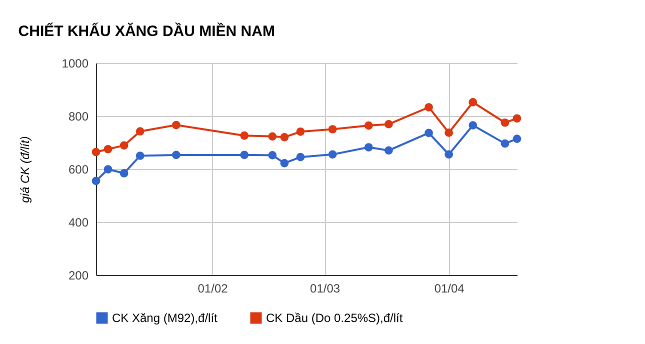 This screenshot has height=344, width=645. What do you see at coordinates (146, 31) in the screenshot?
I see `chart-title: CHIẾT KHẤU XĂNG DẦU MIỀN NAM` at bounding box center [146, 31].